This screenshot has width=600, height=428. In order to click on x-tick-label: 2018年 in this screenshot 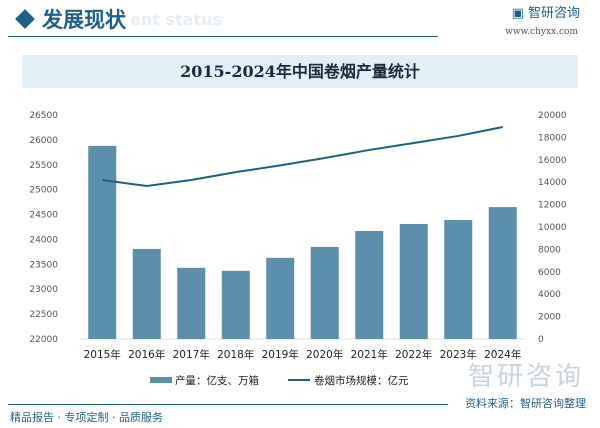, I will do `click(235, 354)`.